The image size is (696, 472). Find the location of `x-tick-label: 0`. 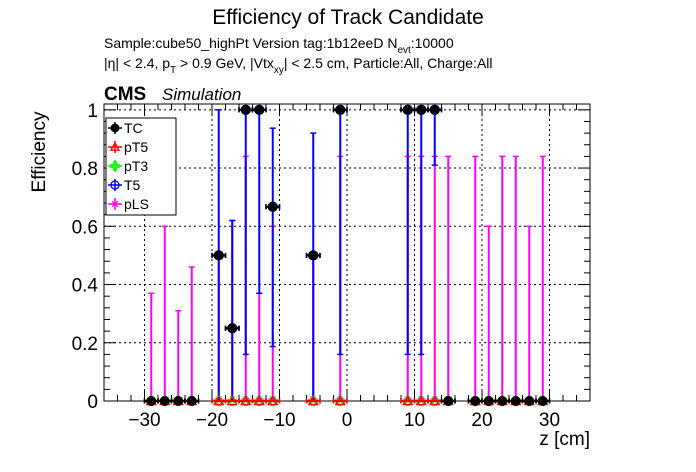

x-tick-label: 0 is located at coordinates (347, 420).